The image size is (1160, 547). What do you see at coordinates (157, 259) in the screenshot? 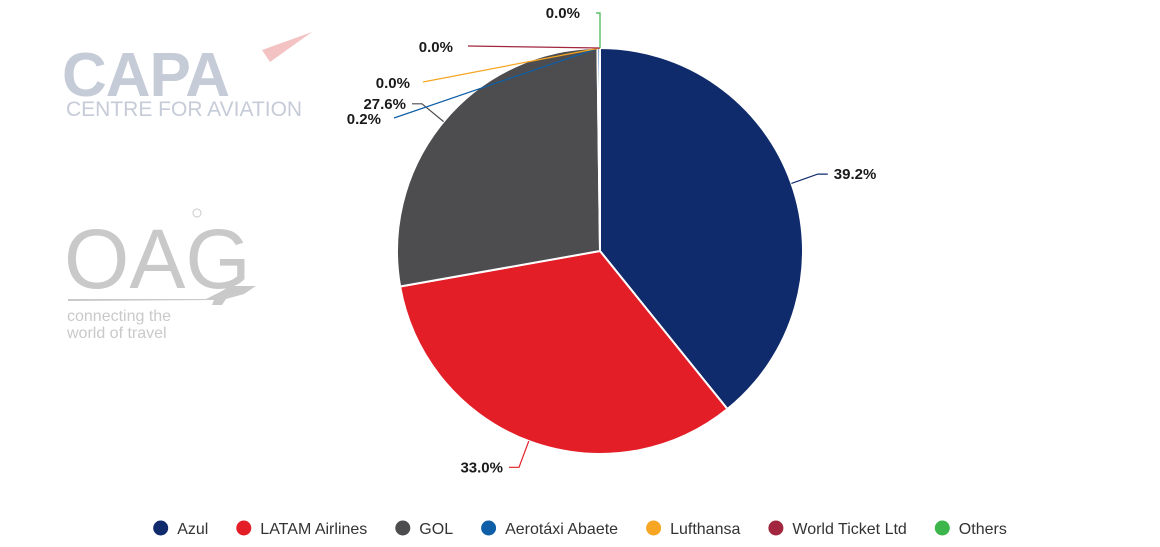
I see `oag-logo-text: OAG` at bounding box center [157, 259].